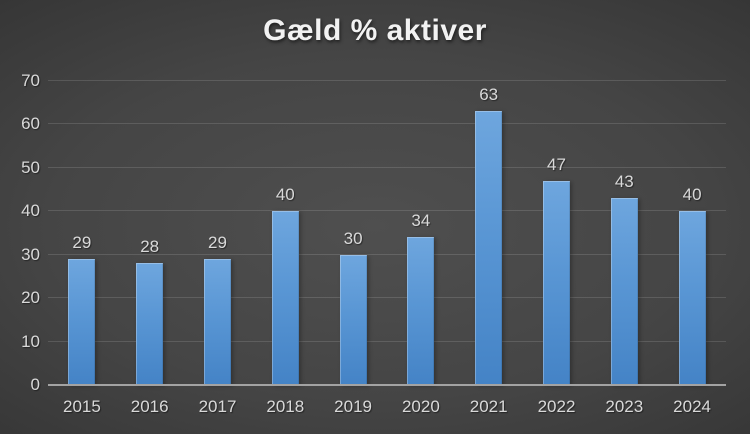 Image resolution: width=750 pixels, height=434 pixels. Describe the element at coordinates (489, 248) in the screenshot. I see `bar-2021` at that location.